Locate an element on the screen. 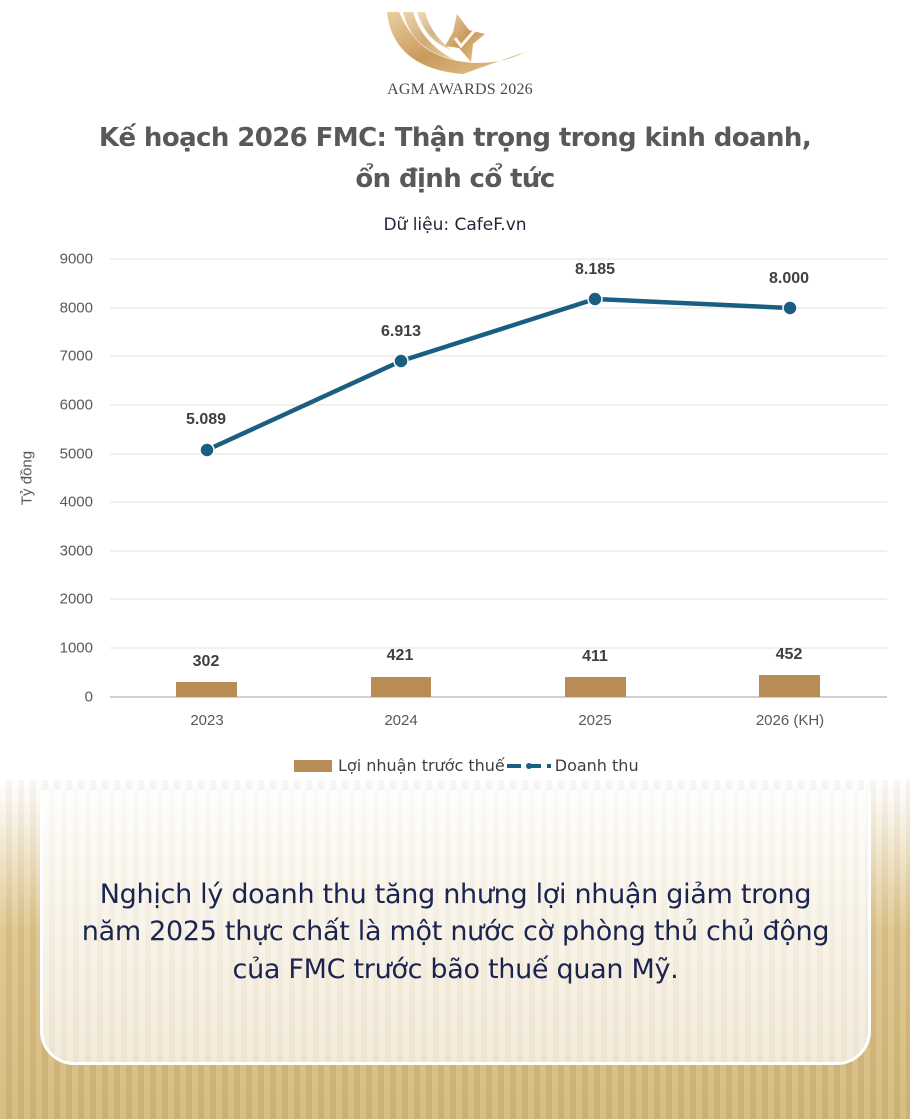 The image size is (910, 1119). bar-label: 411 is located at coordinates (595, 656).